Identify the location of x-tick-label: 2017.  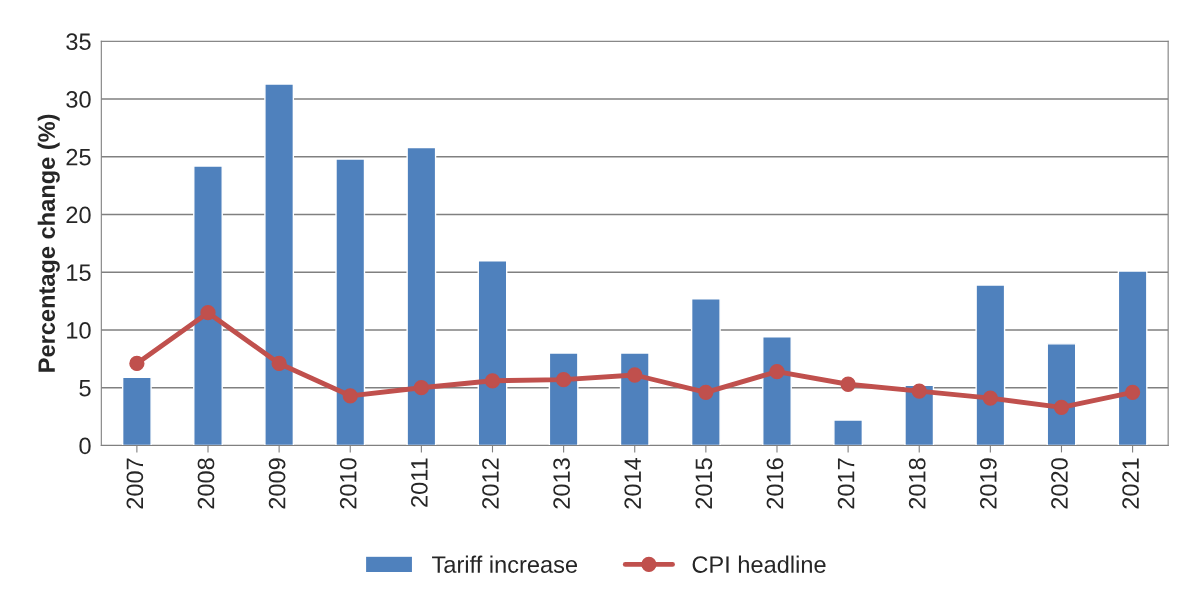
(846, 483).